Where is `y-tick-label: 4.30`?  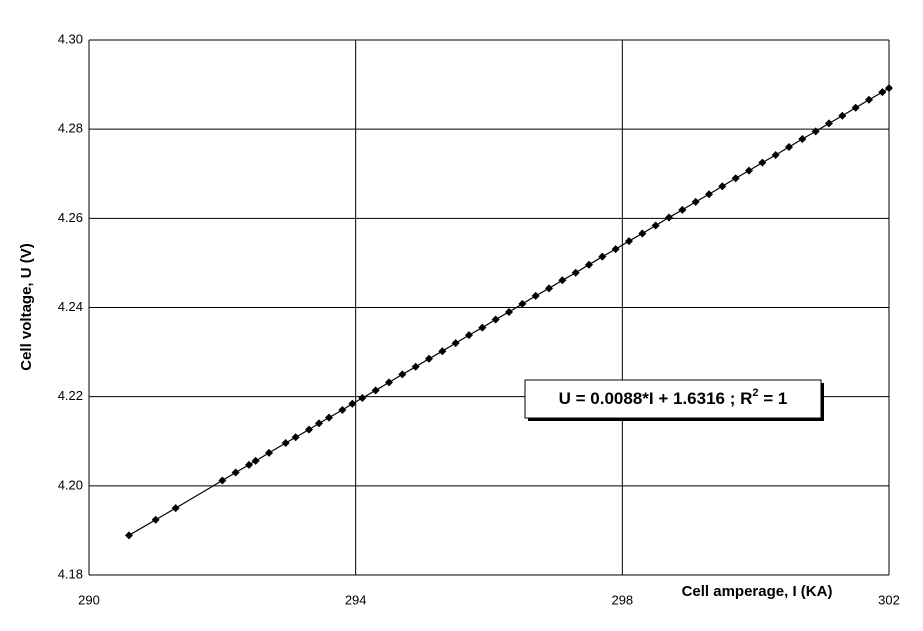 y-tick-label: 4.30 is located at coordinates (70, 38).